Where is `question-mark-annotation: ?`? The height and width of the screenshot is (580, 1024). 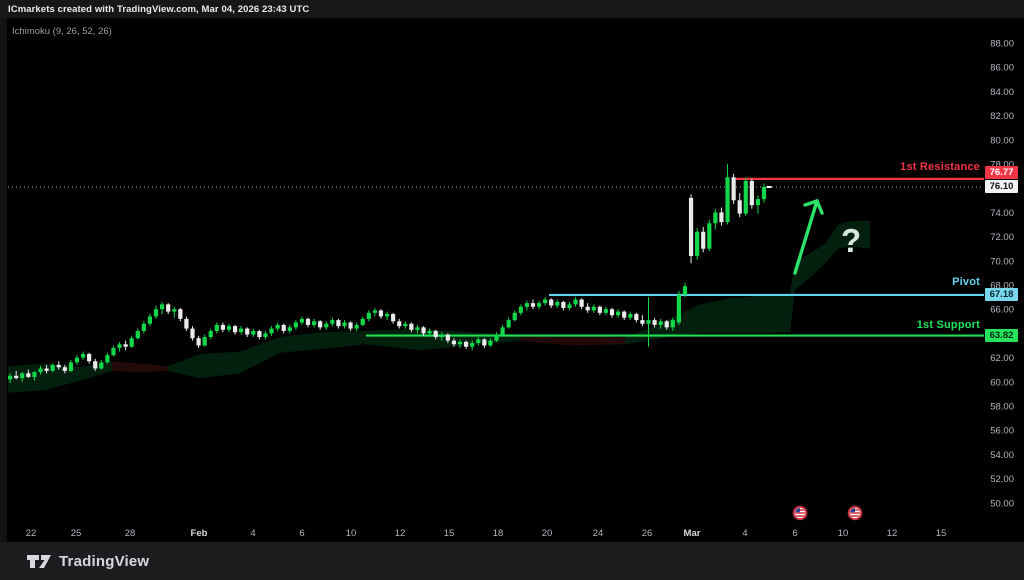 question-mark-annotation: ? is located at coordinates (851, 240).